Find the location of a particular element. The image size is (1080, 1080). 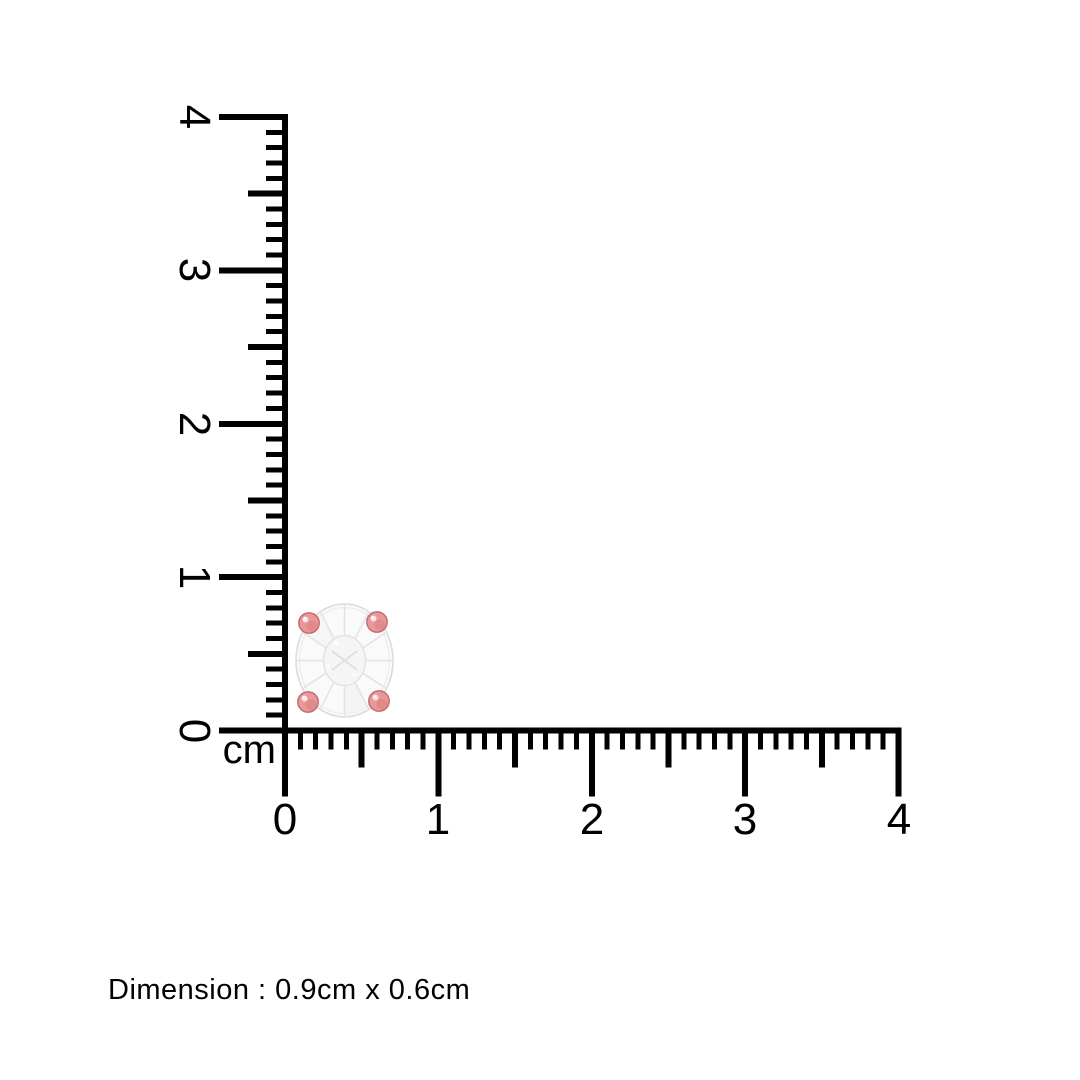

v-axis-label-1: 1 is located at coordinates (194, 577).